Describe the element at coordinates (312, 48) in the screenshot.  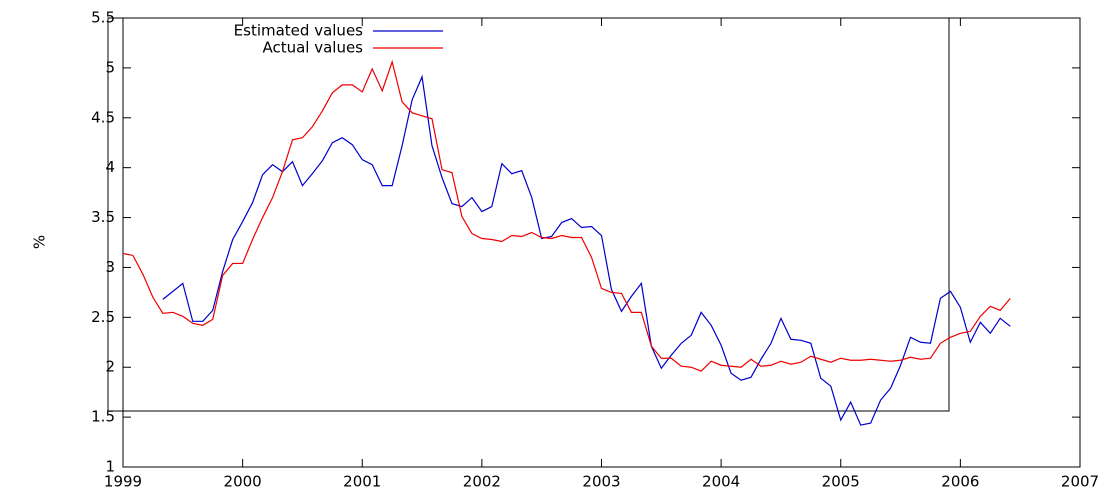
I see `legend-label: Actual values` at that location.